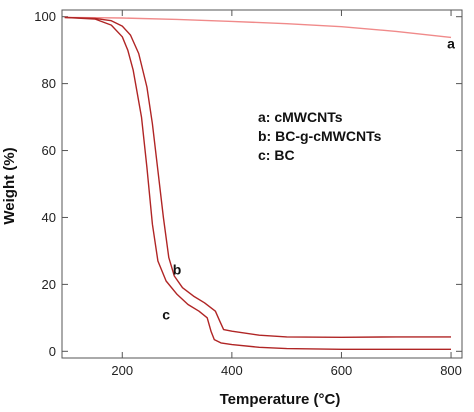 The width and height of the screenshot is (474, 412). What do you see at coordinates (276, 155) in the screenshot?
I see `legend-entry: c: BC` at bounding box center [276, 155].